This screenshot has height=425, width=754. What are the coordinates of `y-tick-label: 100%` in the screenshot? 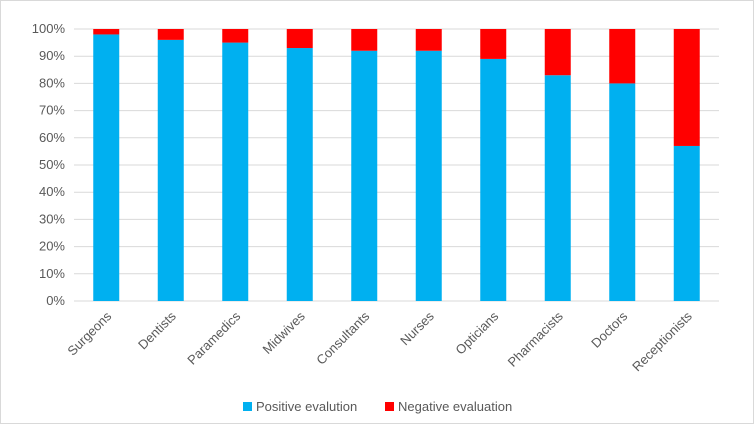 It's located at (49, 28).